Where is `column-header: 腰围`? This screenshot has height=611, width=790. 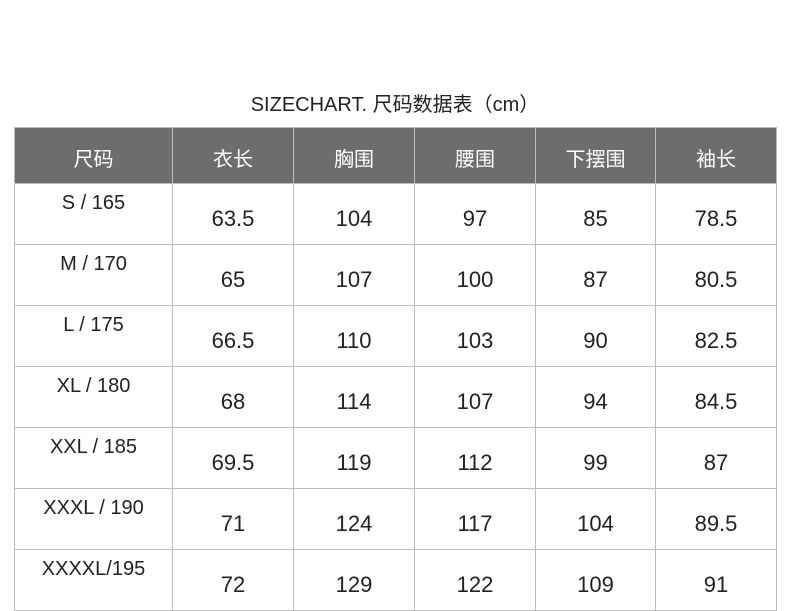 column-header: 腰围 is located at coordinates (475, 155).